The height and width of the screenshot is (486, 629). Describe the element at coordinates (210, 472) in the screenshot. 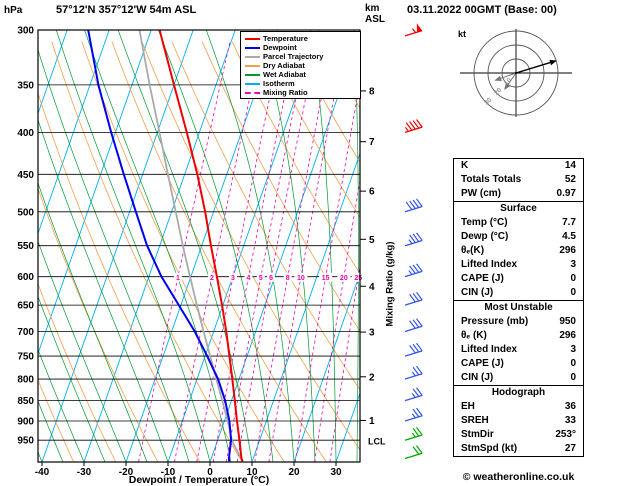

I see `svg-text: 0` at that location.